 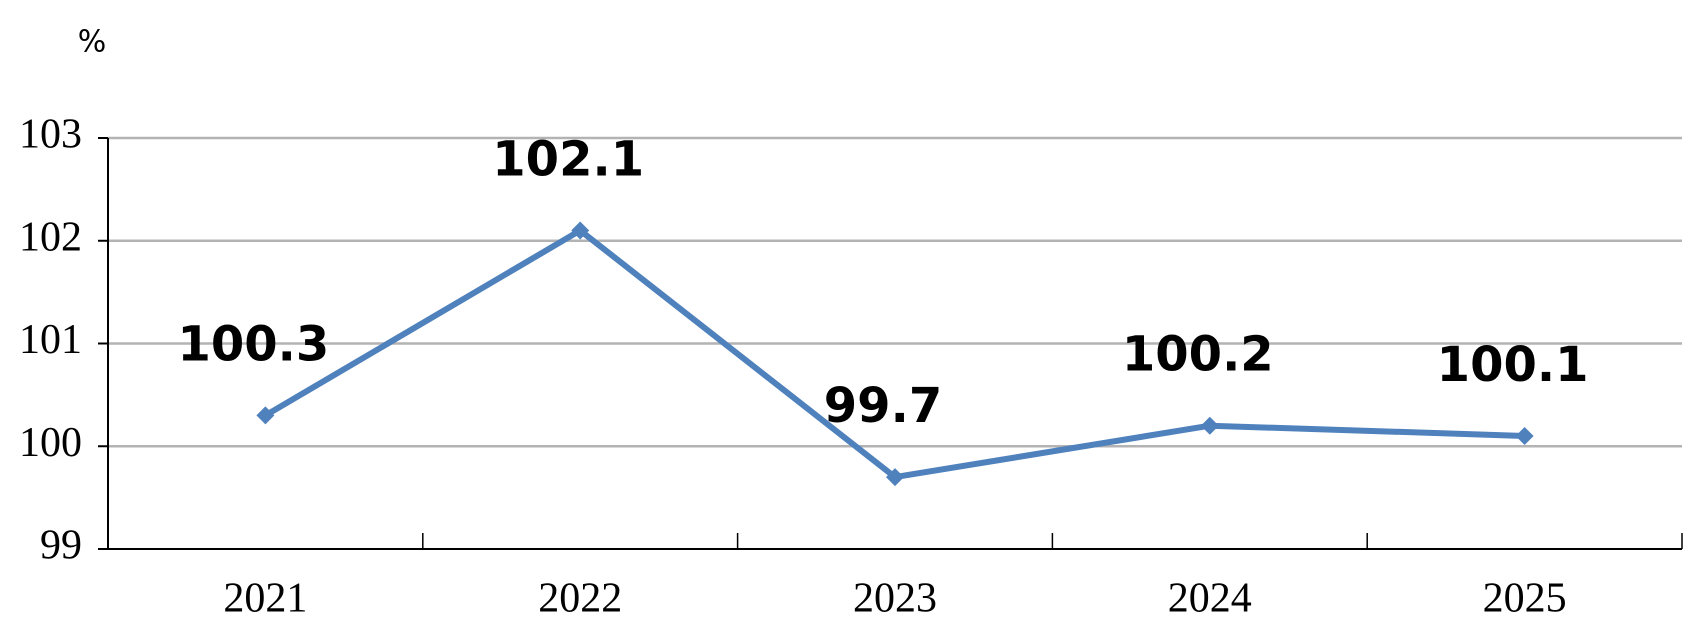 What do you see at coordinates (50, 340) in the screenshot?
I see `y-tick-label: 101` at bounding box center [50, 340].